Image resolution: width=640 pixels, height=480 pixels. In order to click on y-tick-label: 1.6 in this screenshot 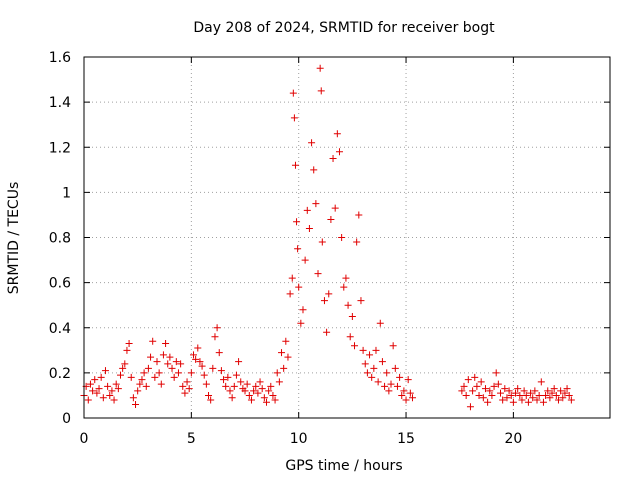, I will do `click(60, 58)`.